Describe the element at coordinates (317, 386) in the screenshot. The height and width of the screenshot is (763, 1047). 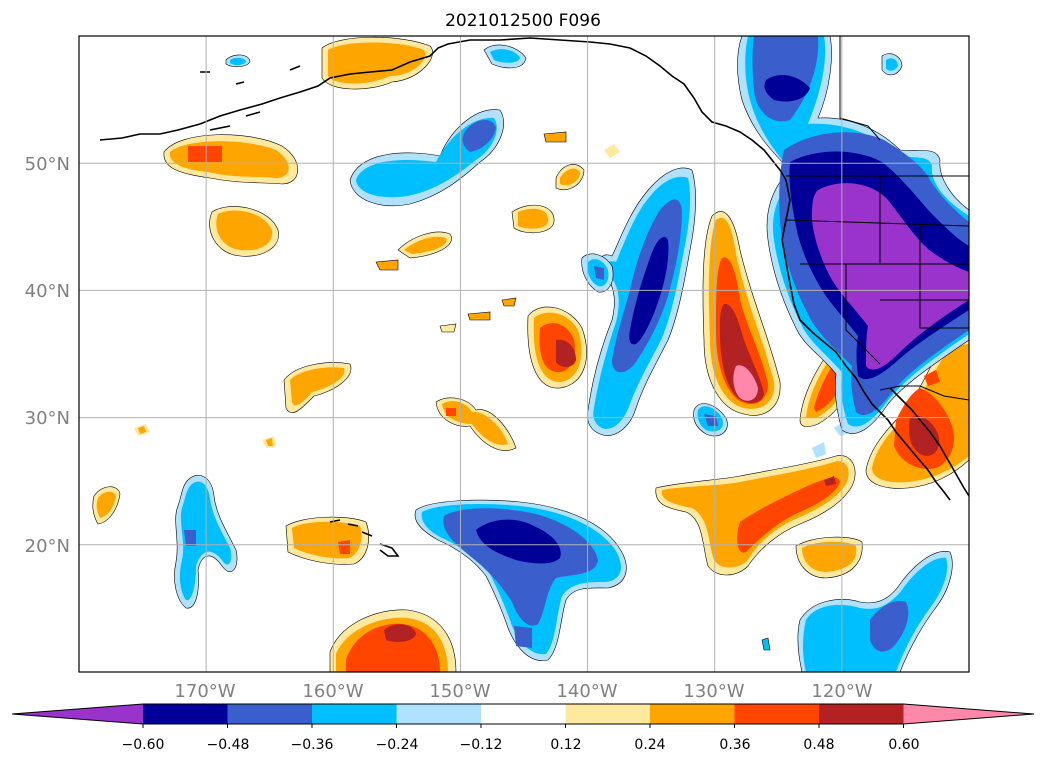
I see `contour-positive-p2-core` at that location.